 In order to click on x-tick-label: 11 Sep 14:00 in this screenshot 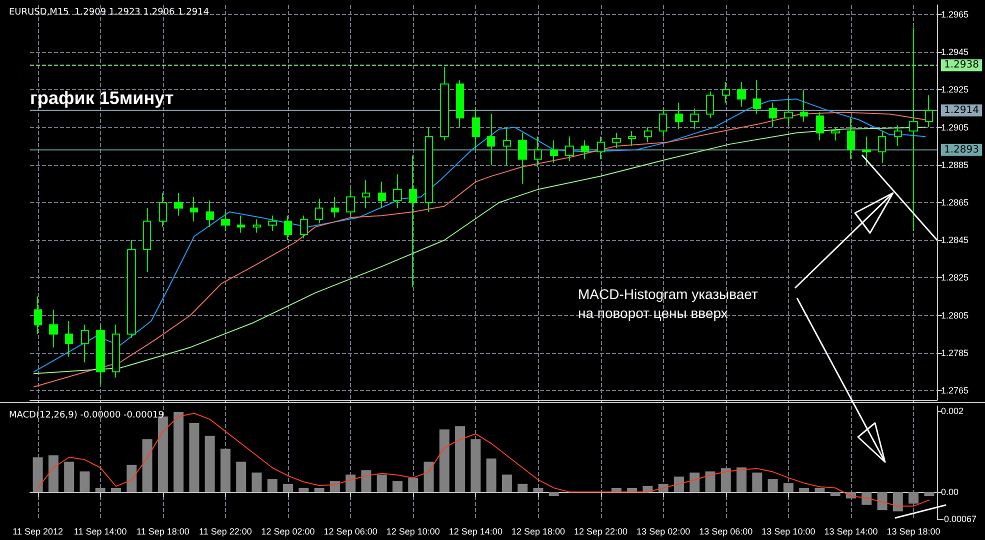, I will do `click(100, 531)`.